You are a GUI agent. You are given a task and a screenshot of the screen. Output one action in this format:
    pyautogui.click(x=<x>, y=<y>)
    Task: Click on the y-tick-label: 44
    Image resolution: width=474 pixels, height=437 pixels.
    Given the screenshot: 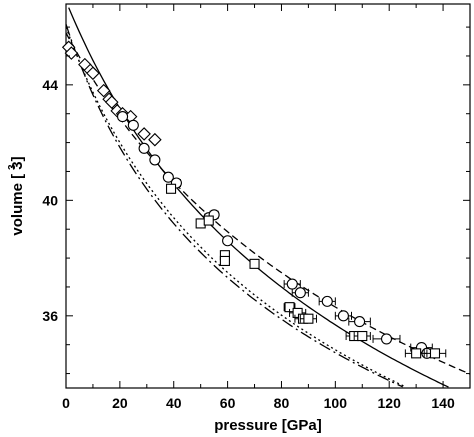 What is the action you would take?
    pyautogui.click(x=50, y=85)
    